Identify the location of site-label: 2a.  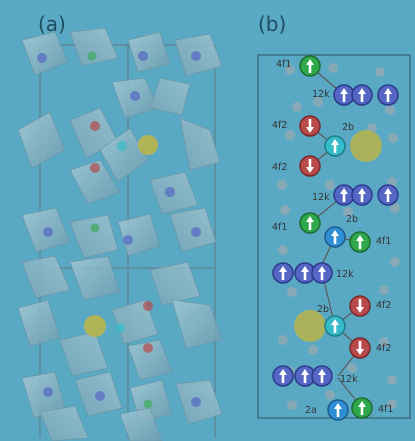
(311, 410).